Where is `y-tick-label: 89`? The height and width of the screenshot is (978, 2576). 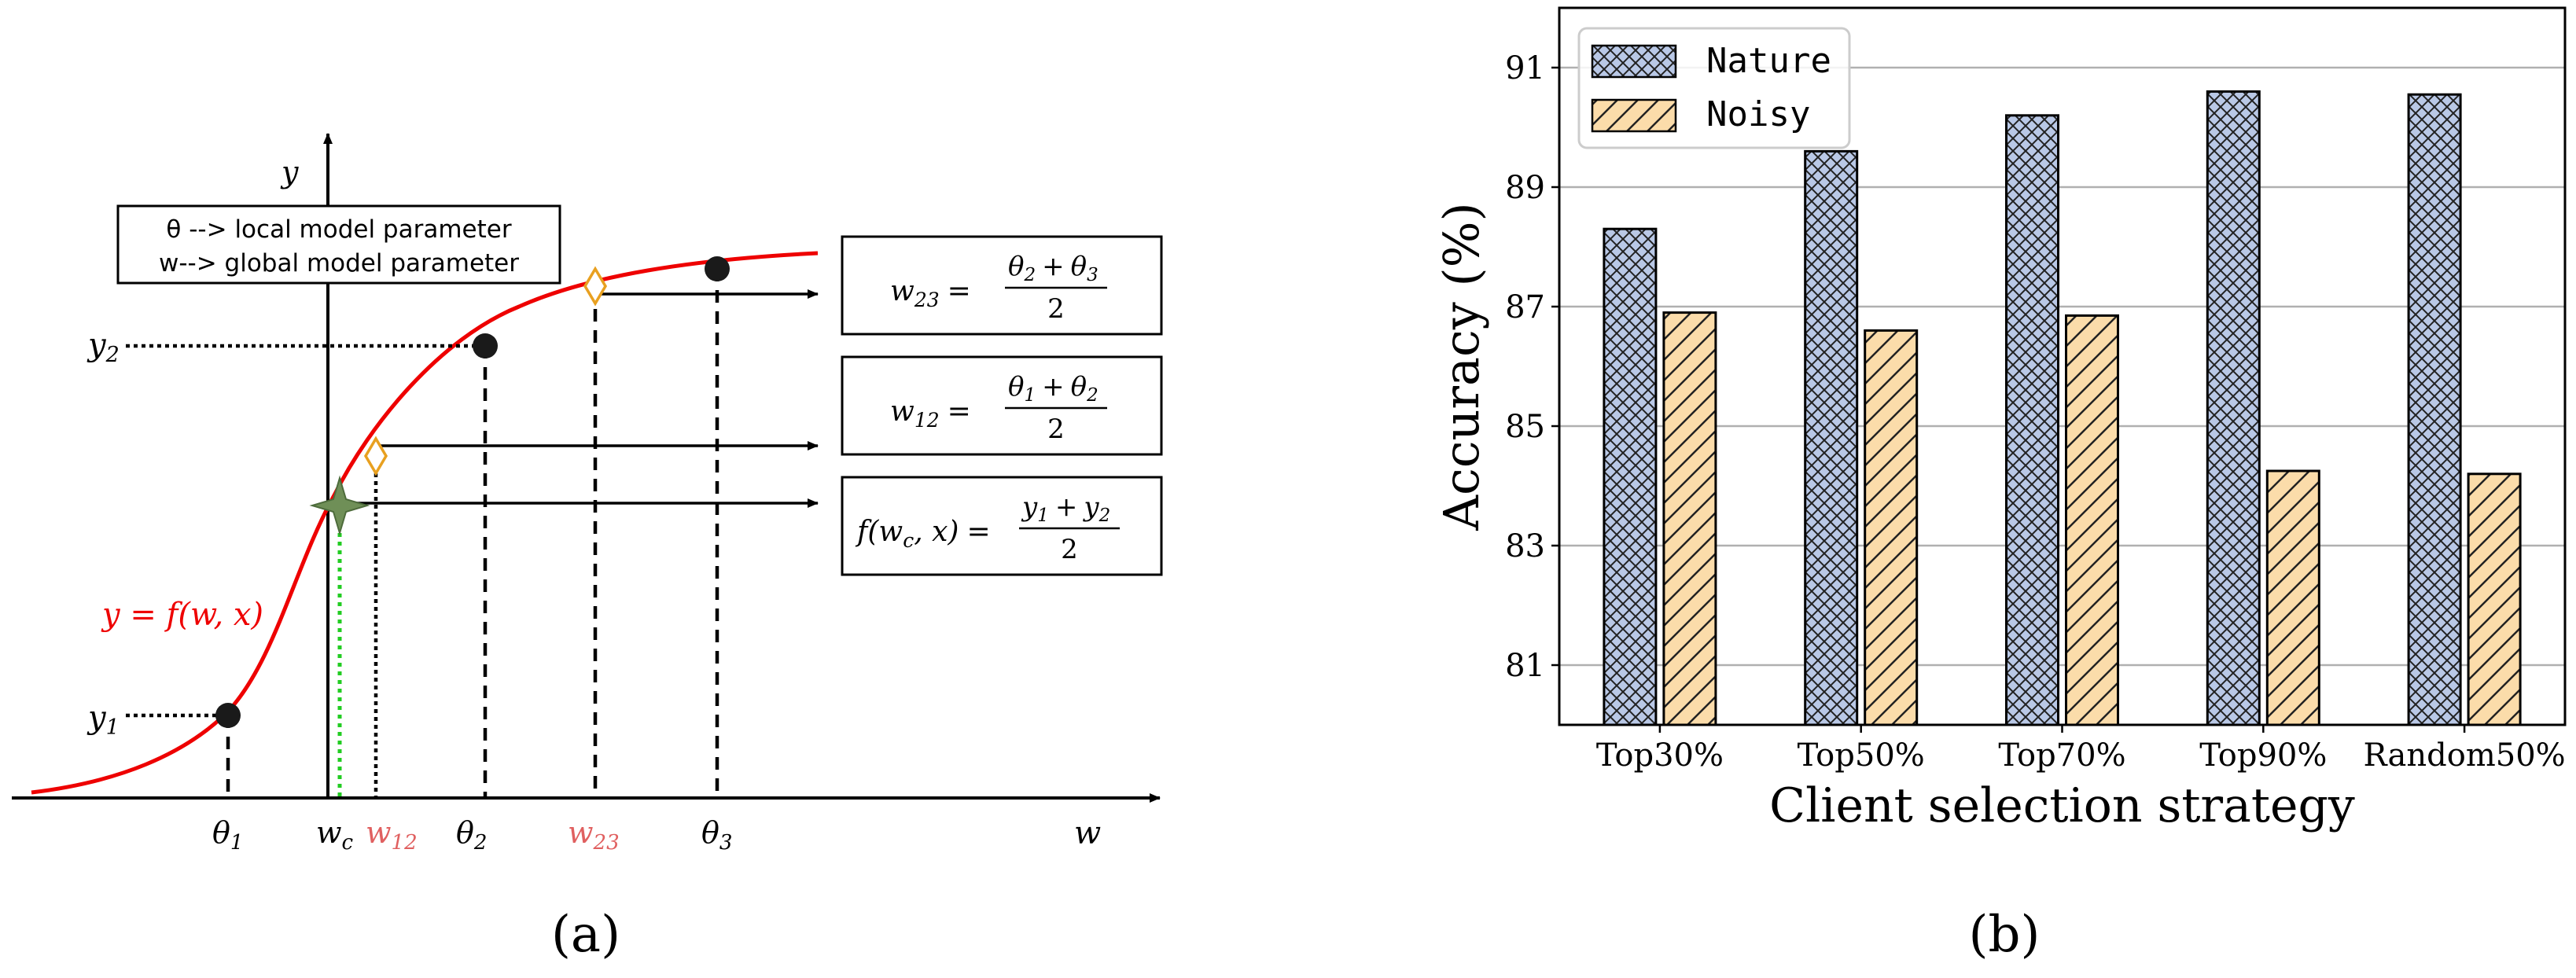 y-tick-label: 89 is located at coordinates (1525, 188).